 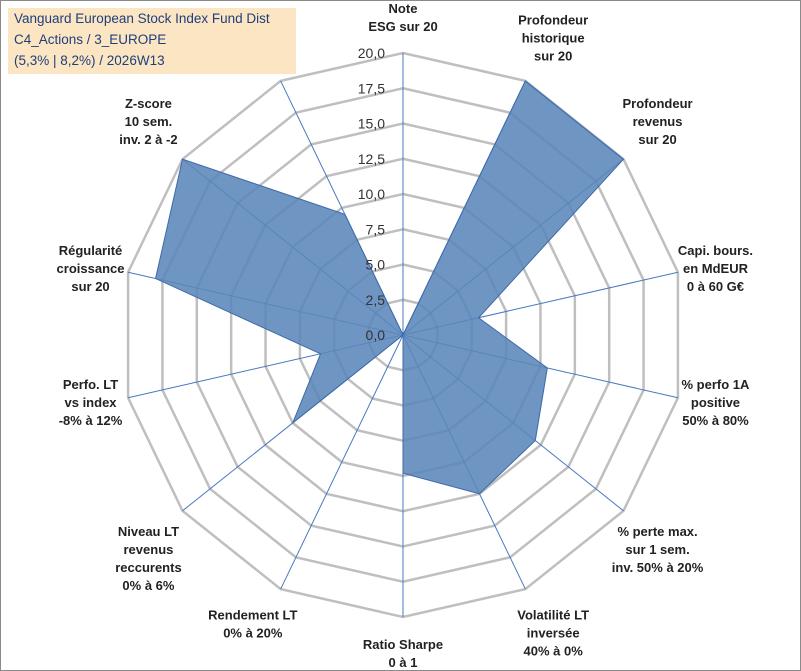 What do you see at coordinates (90, 39) in the screenshot?
I see `fund-category: C4_Actions / 3_EUROPE` at bounding box center [90, 39].